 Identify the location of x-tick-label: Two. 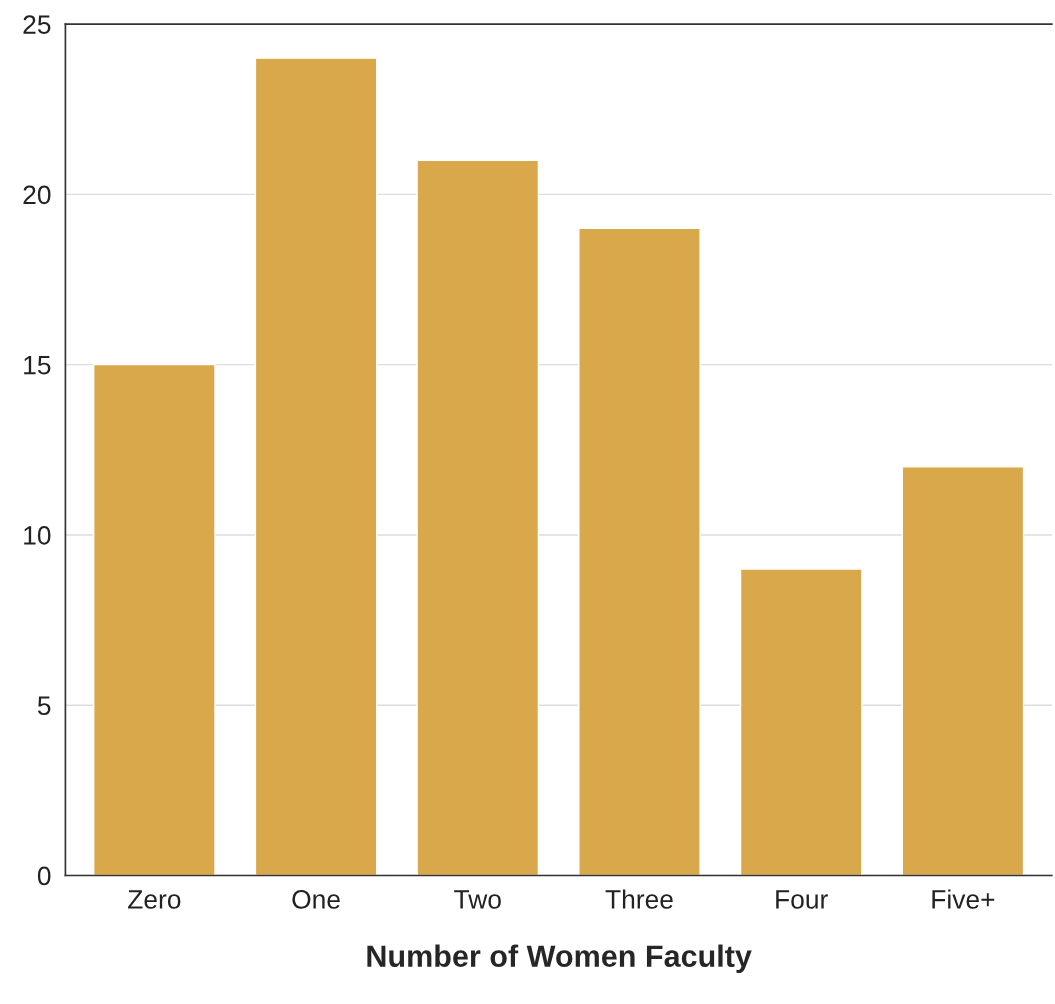
(477, 899).